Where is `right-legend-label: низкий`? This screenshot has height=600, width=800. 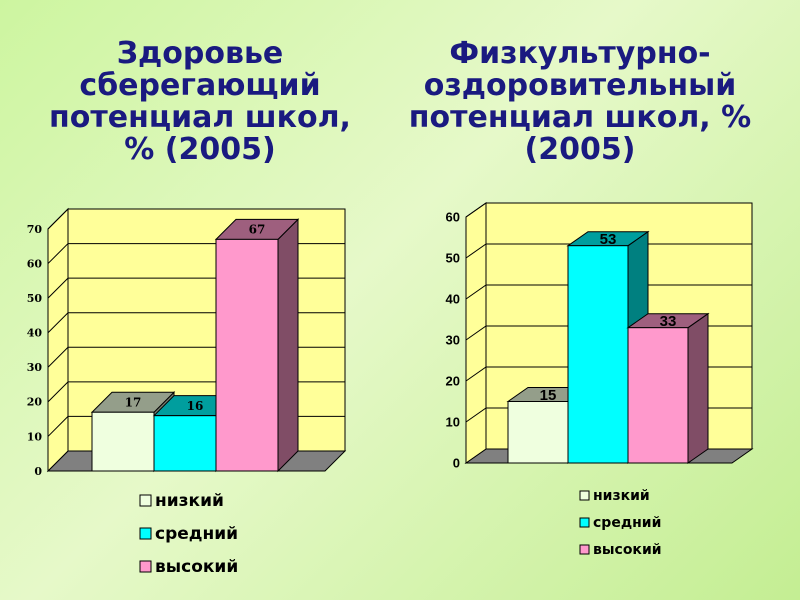
right-legend-label: низкий is located at coordinates (621, 496).